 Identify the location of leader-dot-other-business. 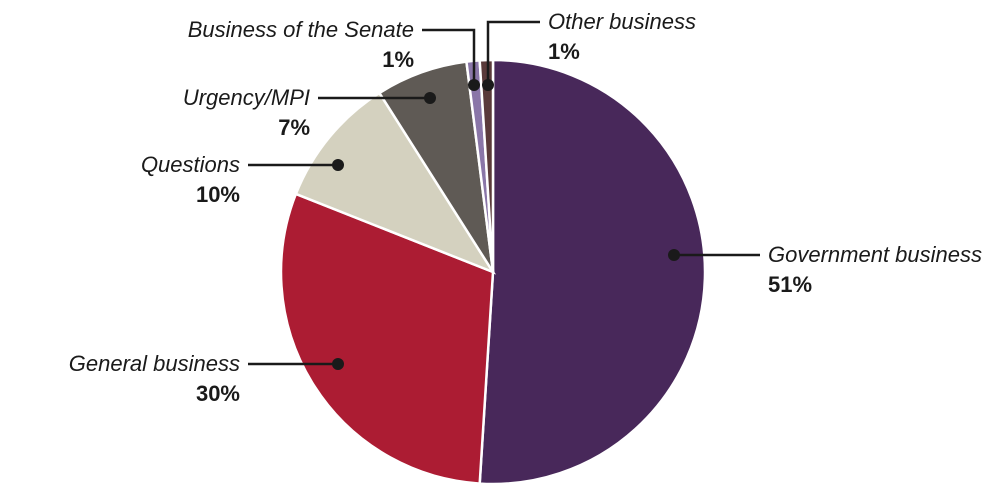
(488, 85).